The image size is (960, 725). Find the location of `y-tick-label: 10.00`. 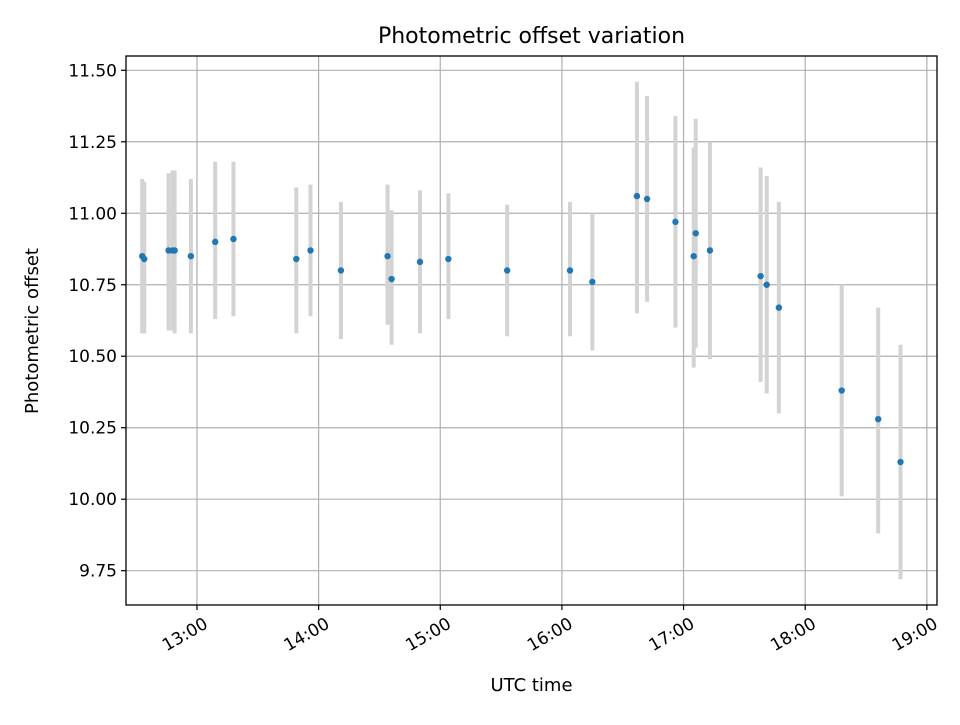

y-tick-label: 10.00 is located at coordinates (92, 500).